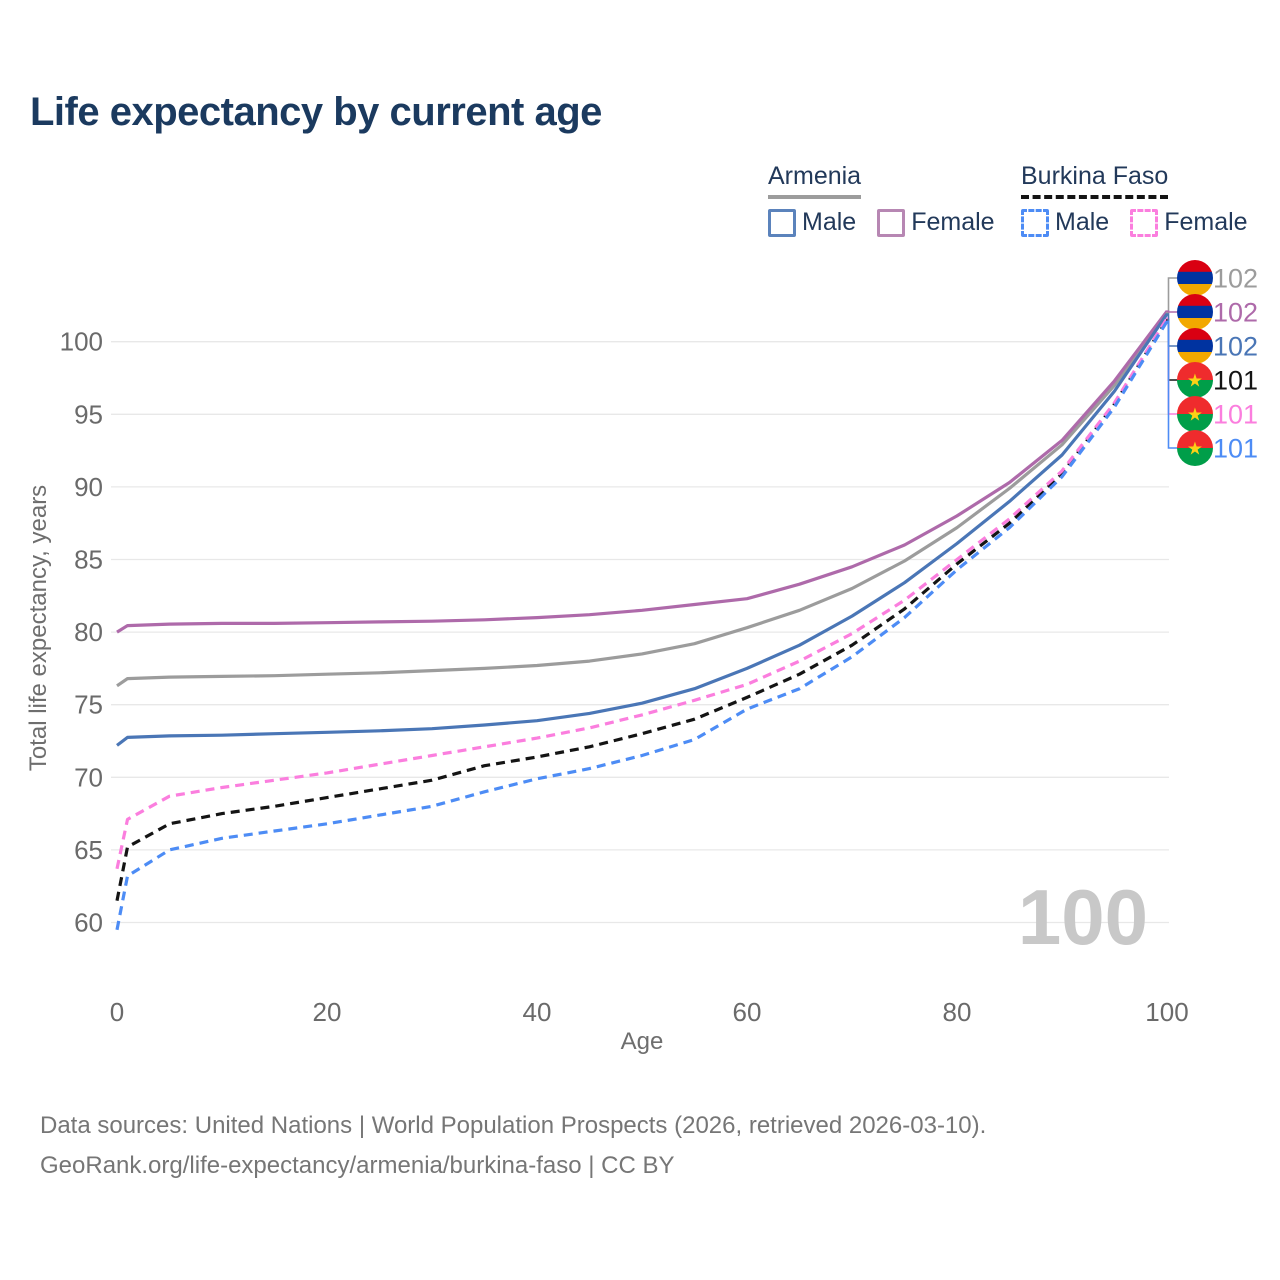 This screenshot has height=1280, width=1280. Describe the element at coordinates (117, 1012) in the screenshot. I see `x-tick-0: 0` at that location.